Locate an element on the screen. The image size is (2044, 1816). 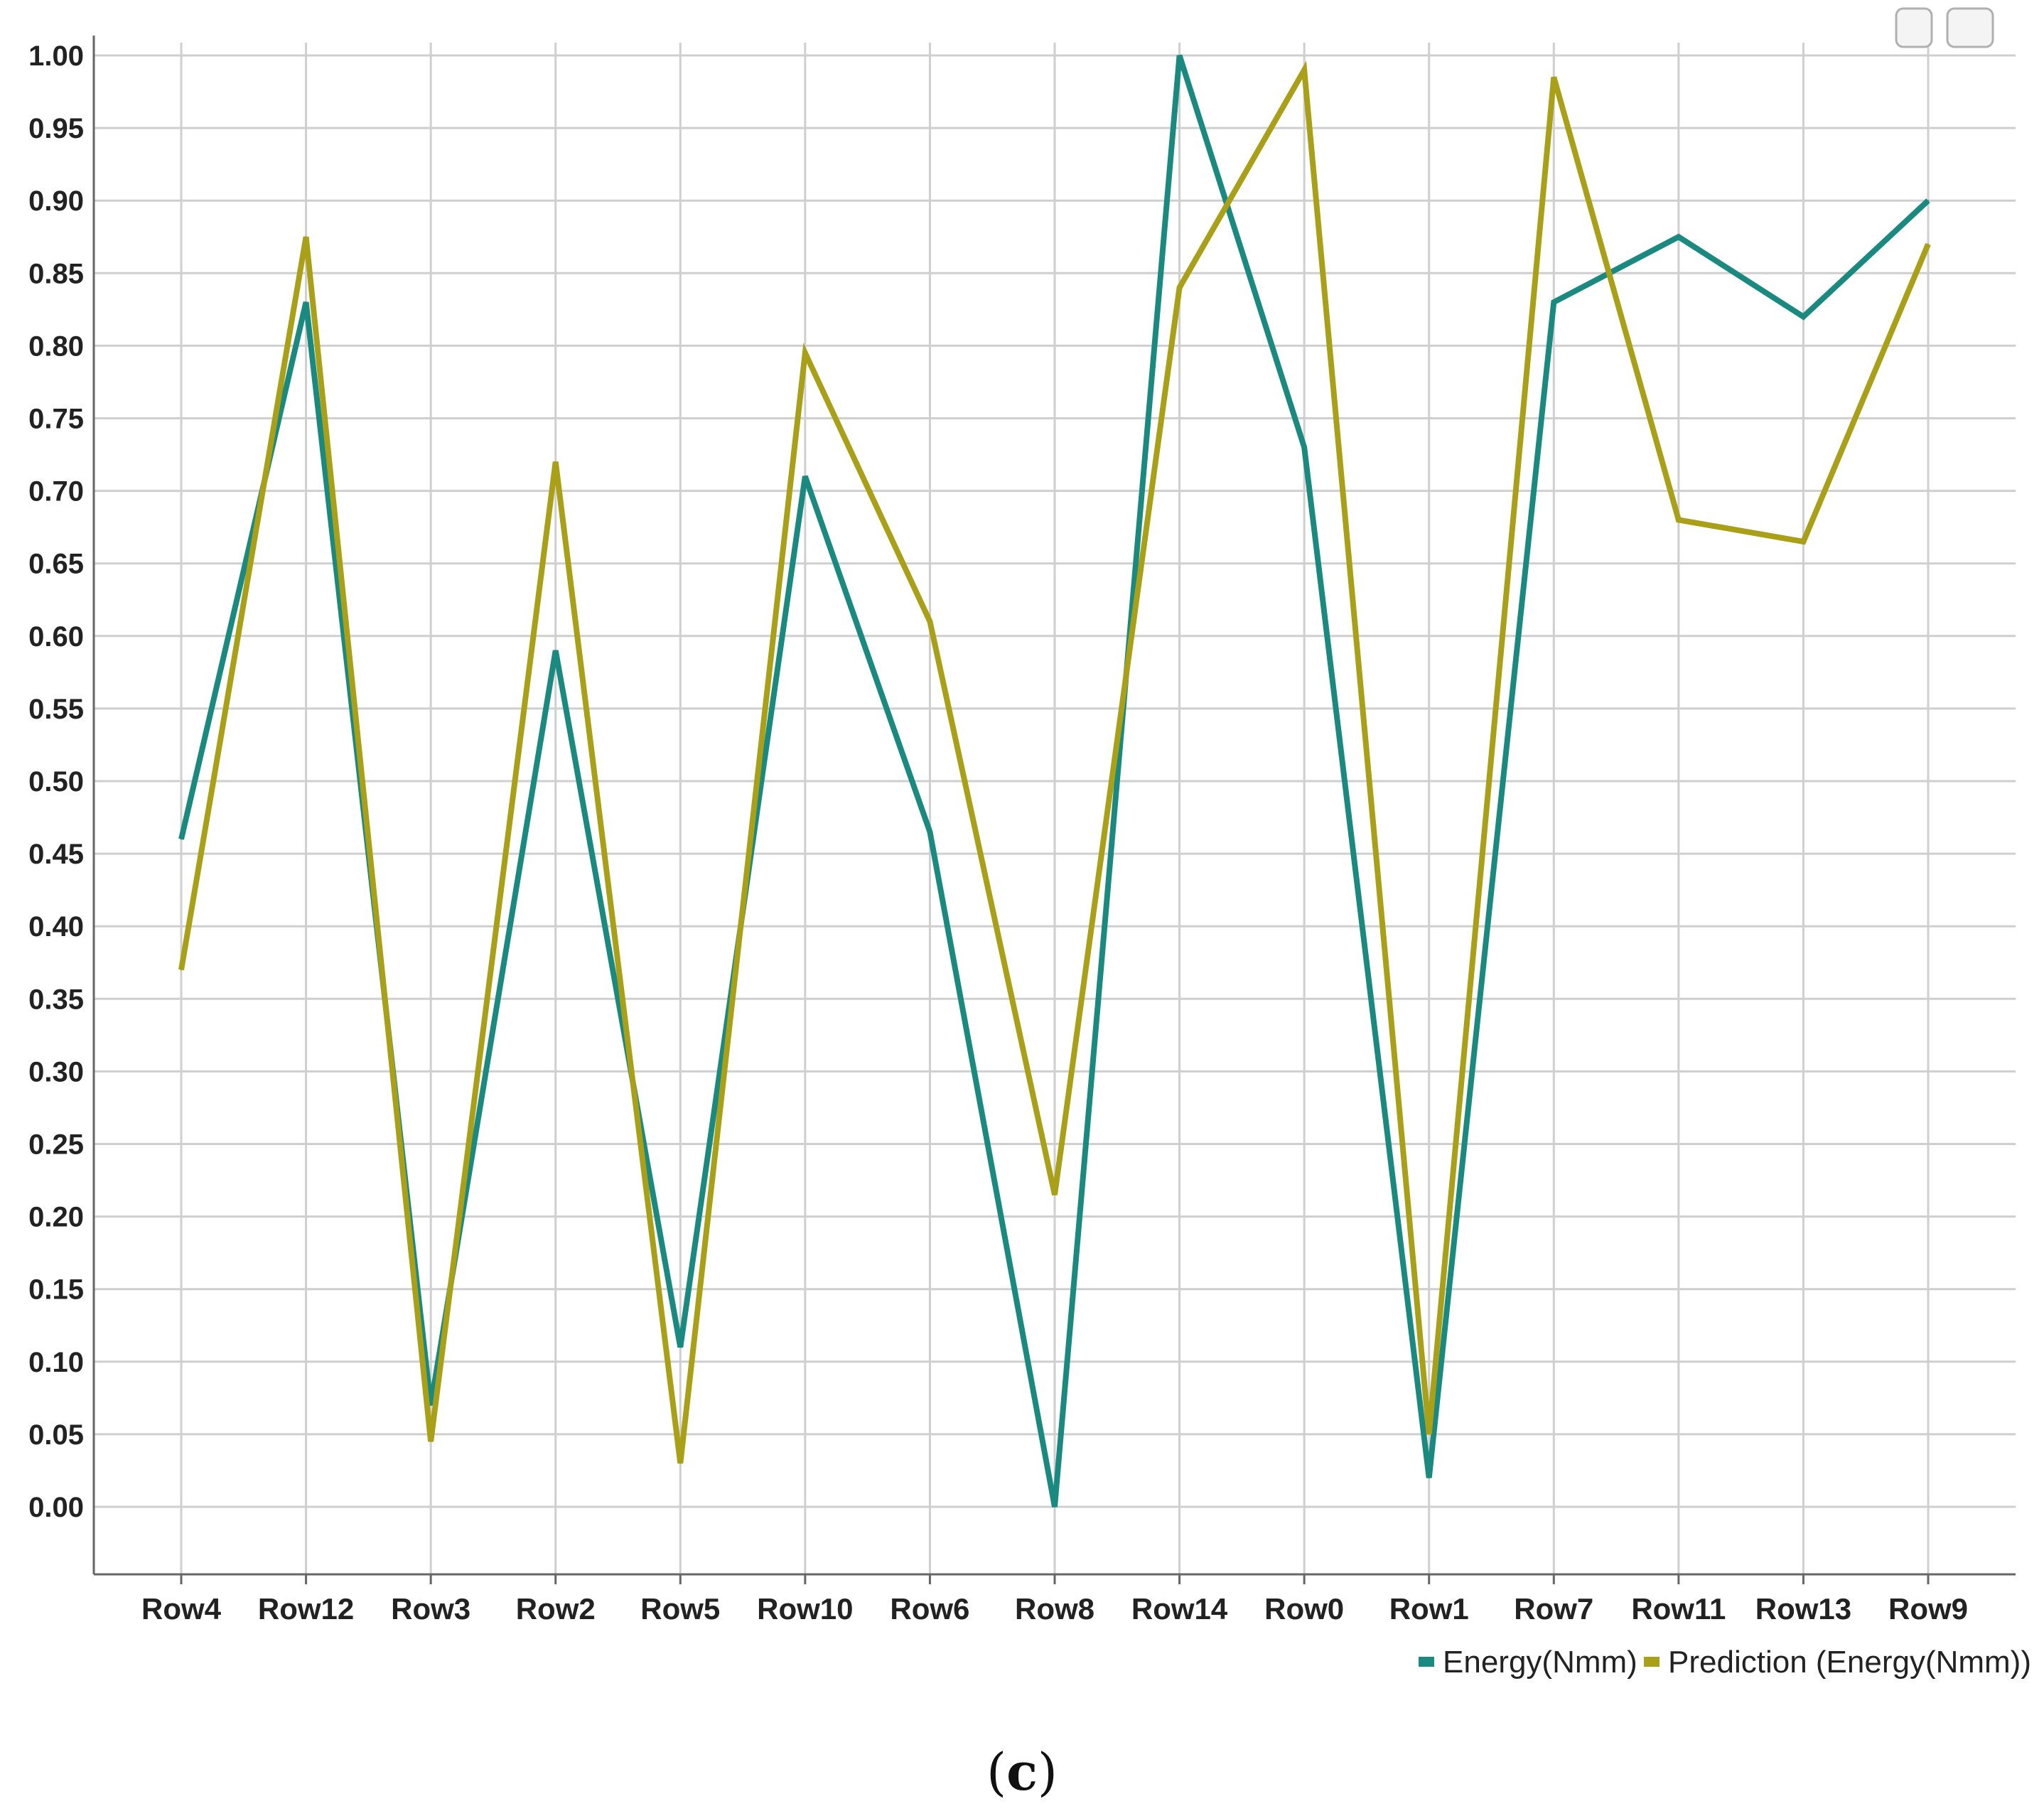
caption-open-paren: ( is located at coordinates (996, 1772).